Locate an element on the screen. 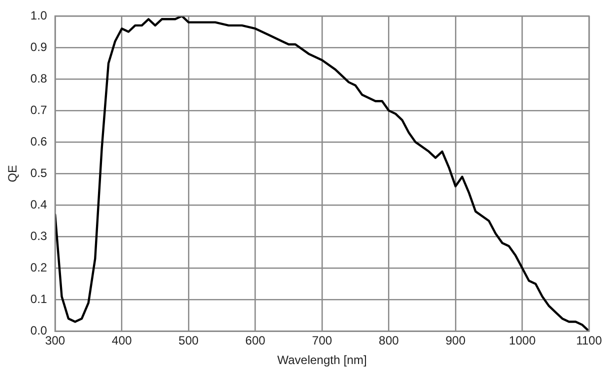 The image size is (607, 374). x-tick-label: 1000 is located at coordinates (522, 341).